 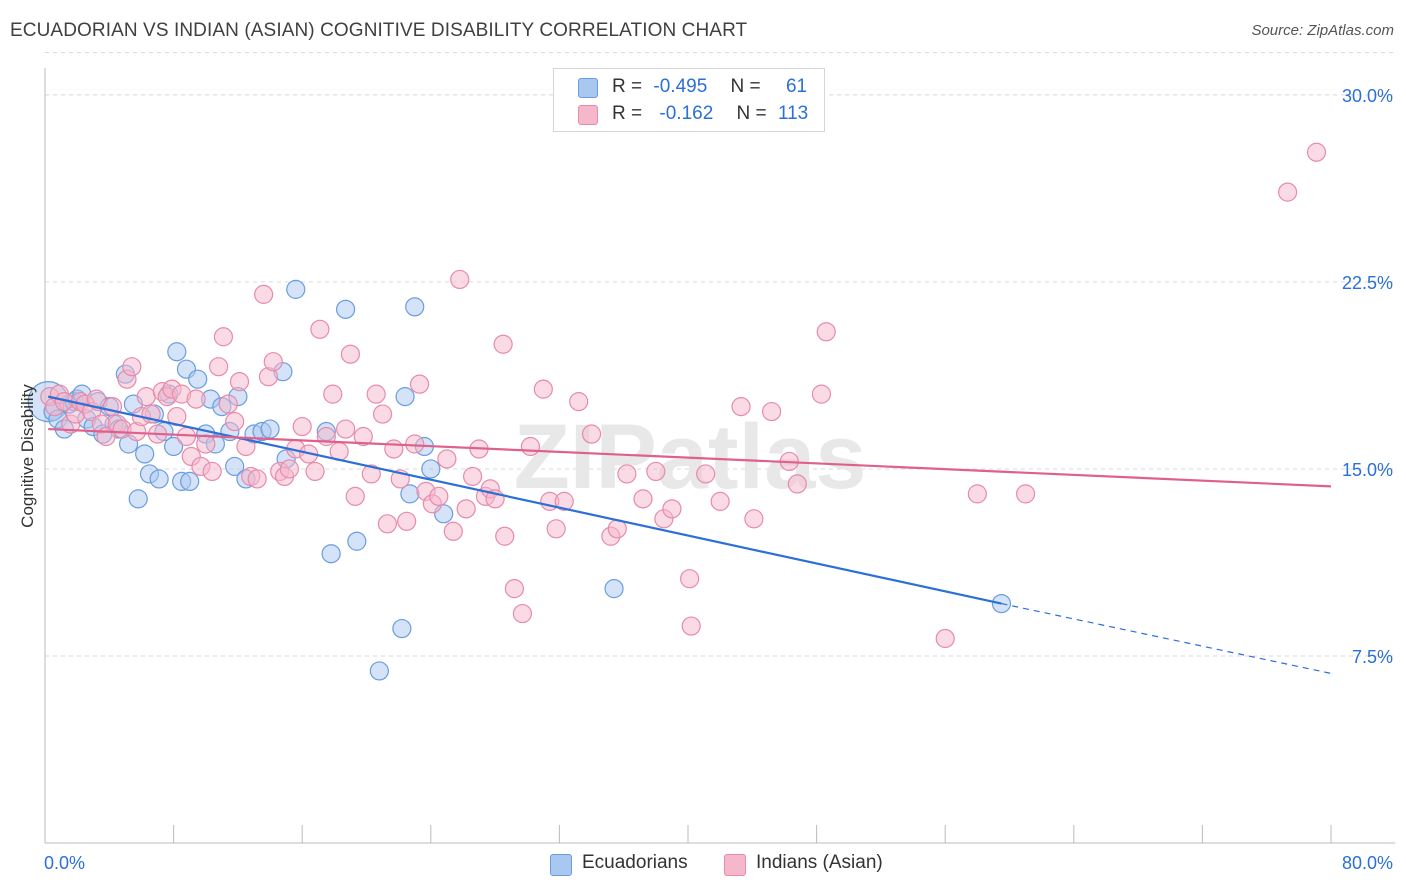 I want to click on y-tick-label: 7.5%, so click(x=1372, y=657).